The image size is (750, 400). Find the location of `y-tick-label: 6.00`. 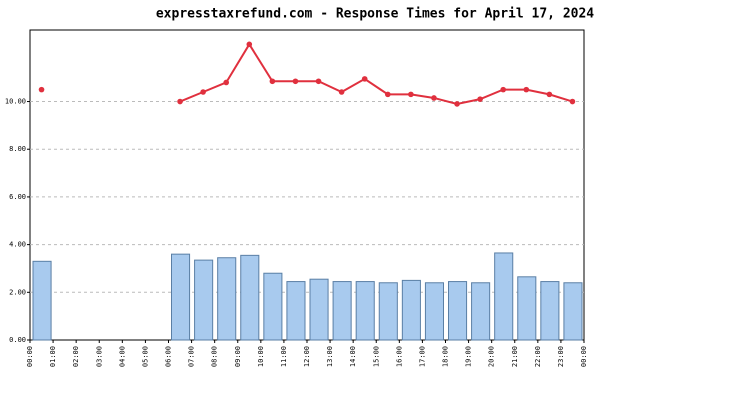

y-tick-label: 6.00 is located at coordinates (17, 197).